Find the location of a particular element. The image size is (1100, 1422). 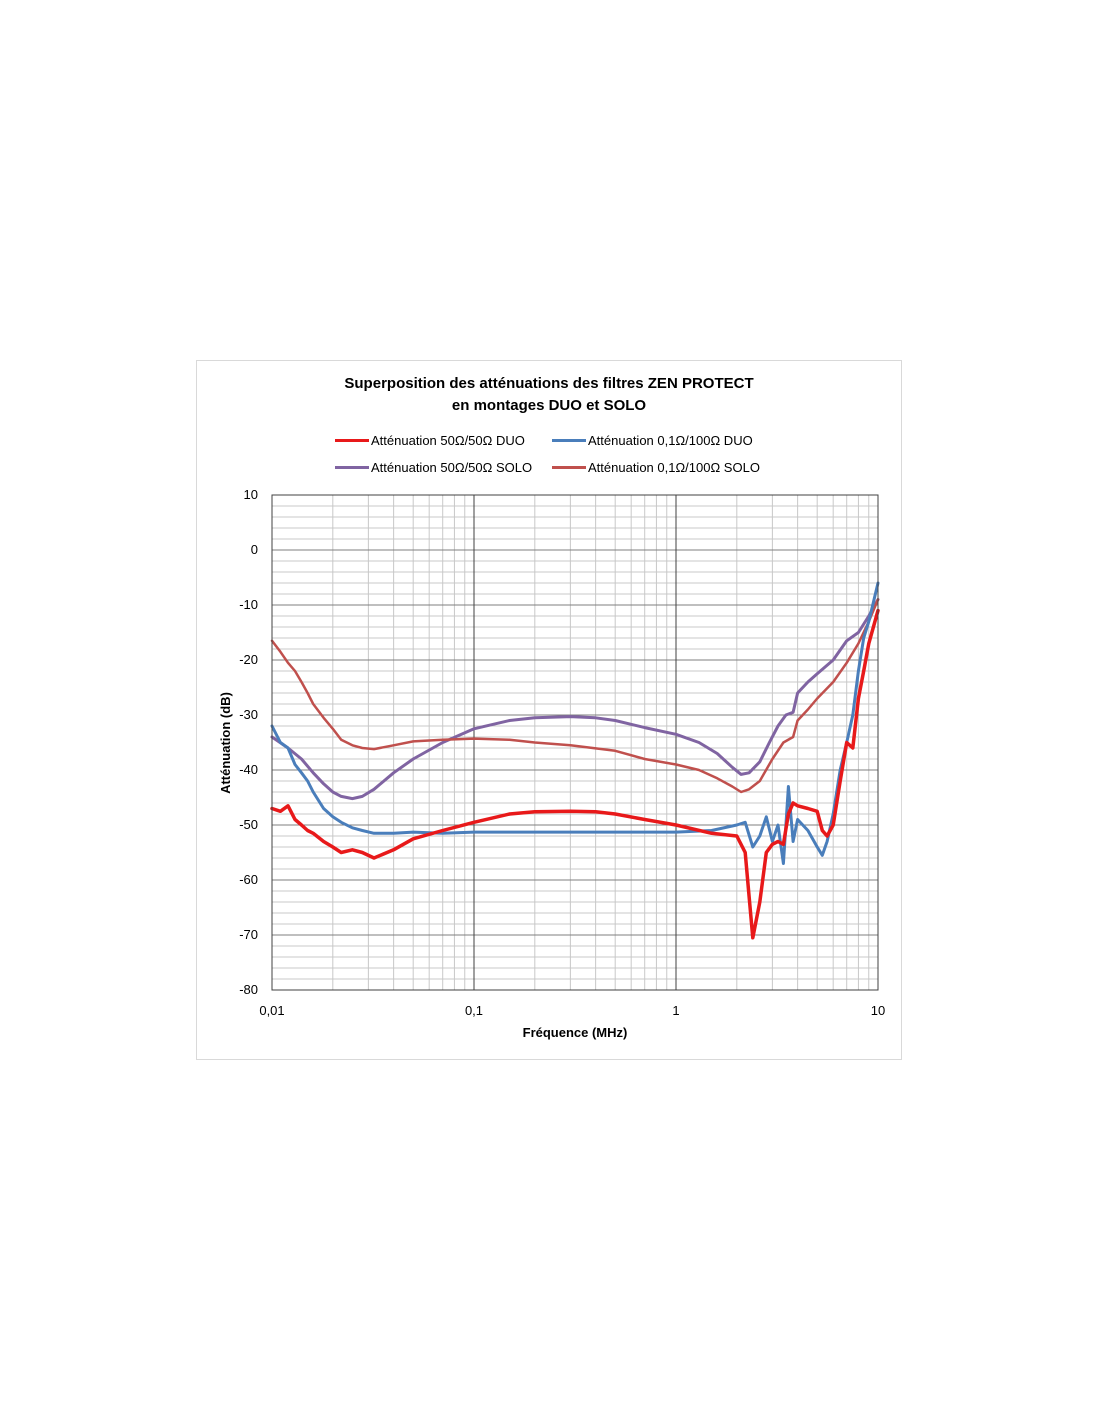

x-tick-label: 0,1 is located at coordinates (474, 1010).